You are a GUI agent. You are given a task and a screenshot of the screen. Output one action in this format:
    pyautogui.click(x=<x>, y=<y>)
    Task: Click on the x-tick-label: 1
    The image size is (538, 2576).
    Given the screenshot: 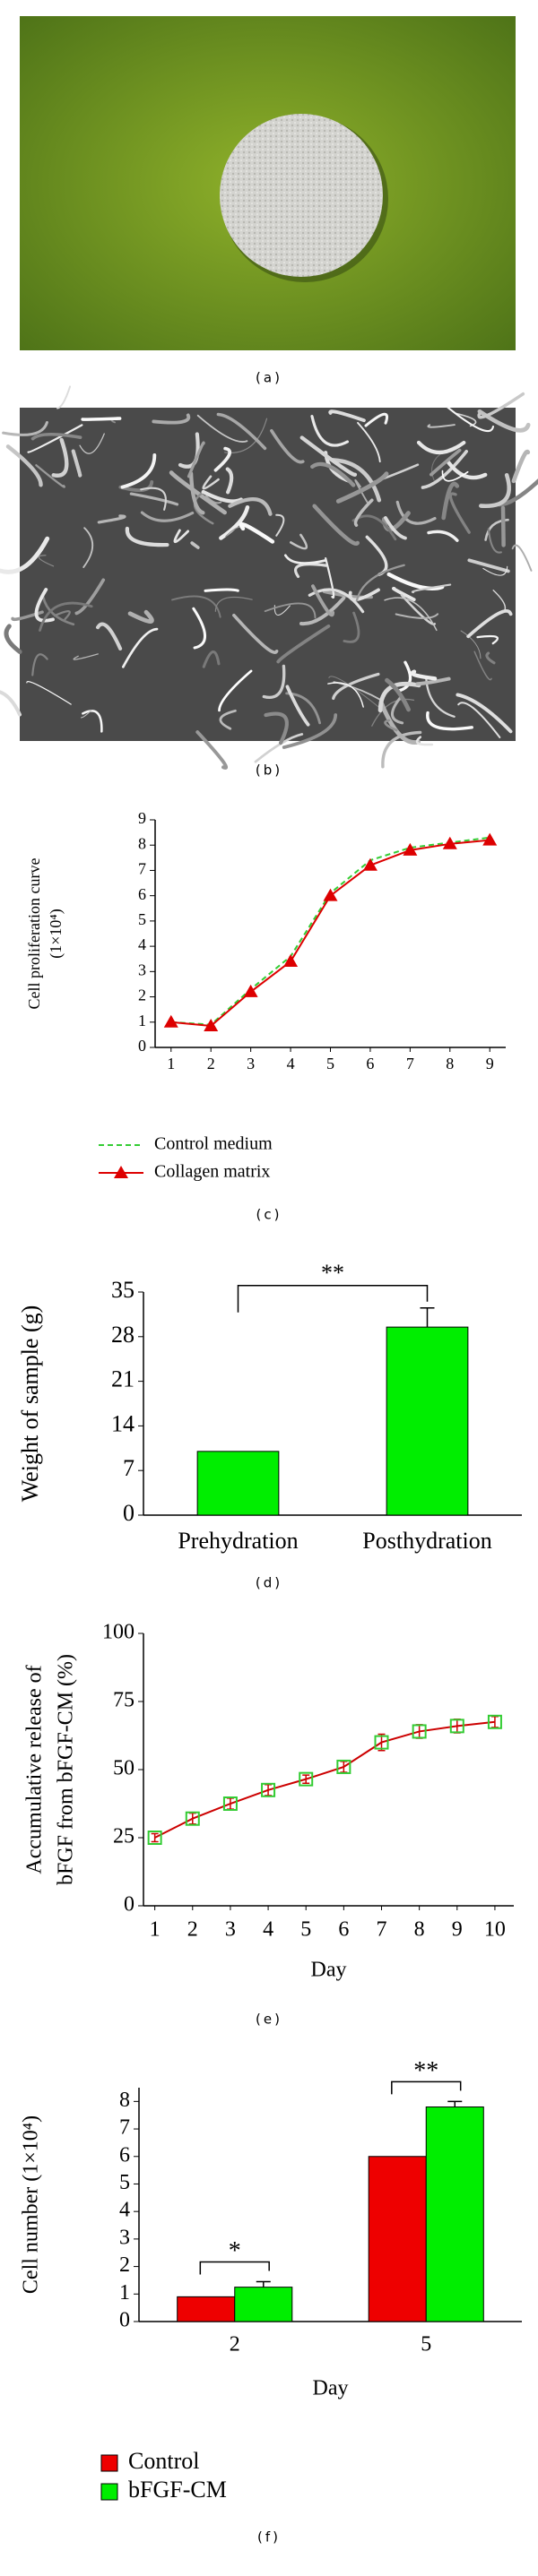 What is the action you would take?
    pyautogui.click(x=155, y=1930)
    